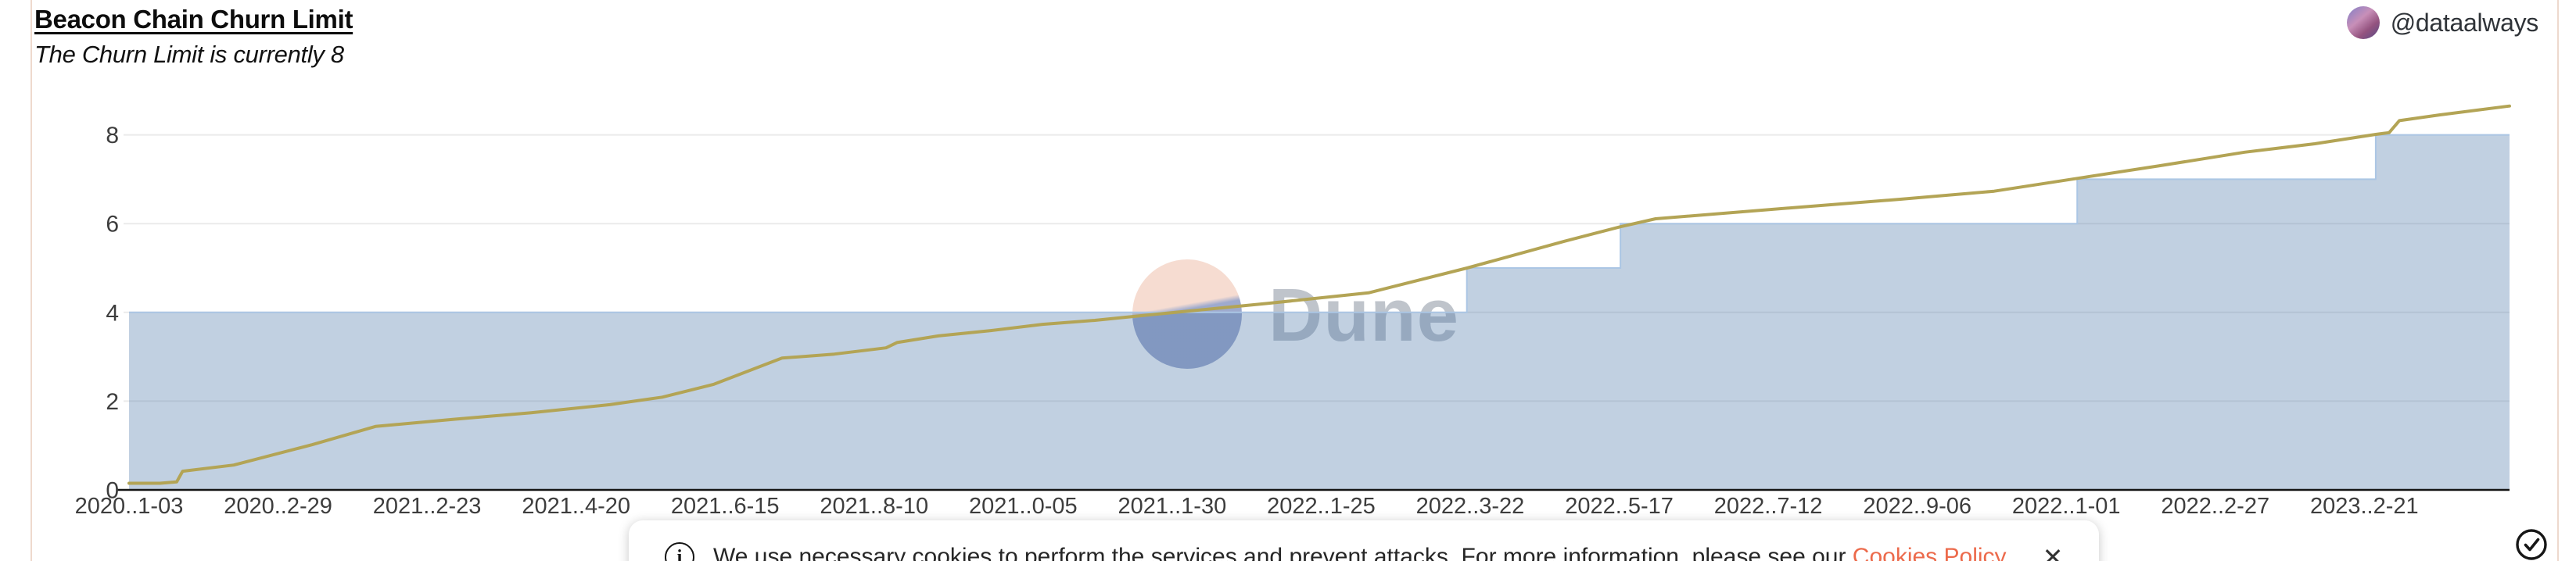 This screenshot has width=2576, height=561. I want to click on x-tick-label-13: 2022..1-01, so click(2066, 506).